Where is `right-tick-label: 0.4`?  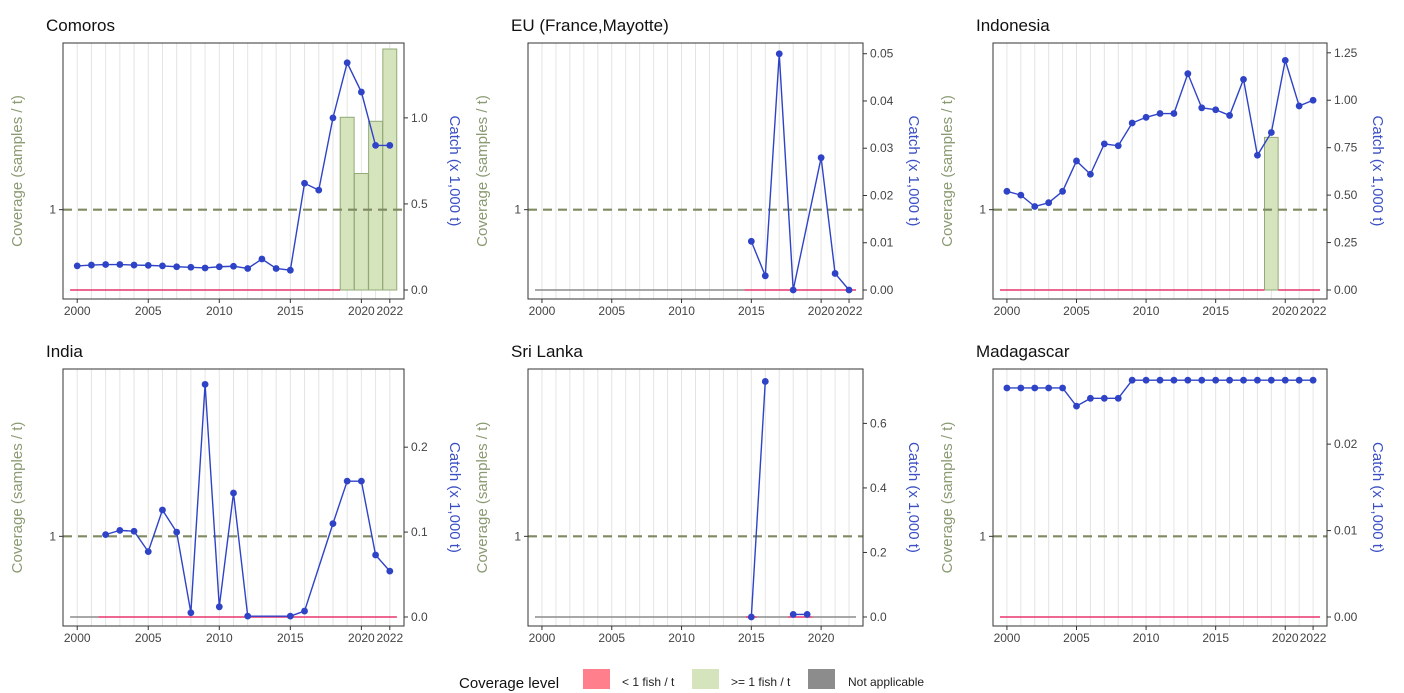
right-tick-label: 0.4 is located at coordinates (878, 488).